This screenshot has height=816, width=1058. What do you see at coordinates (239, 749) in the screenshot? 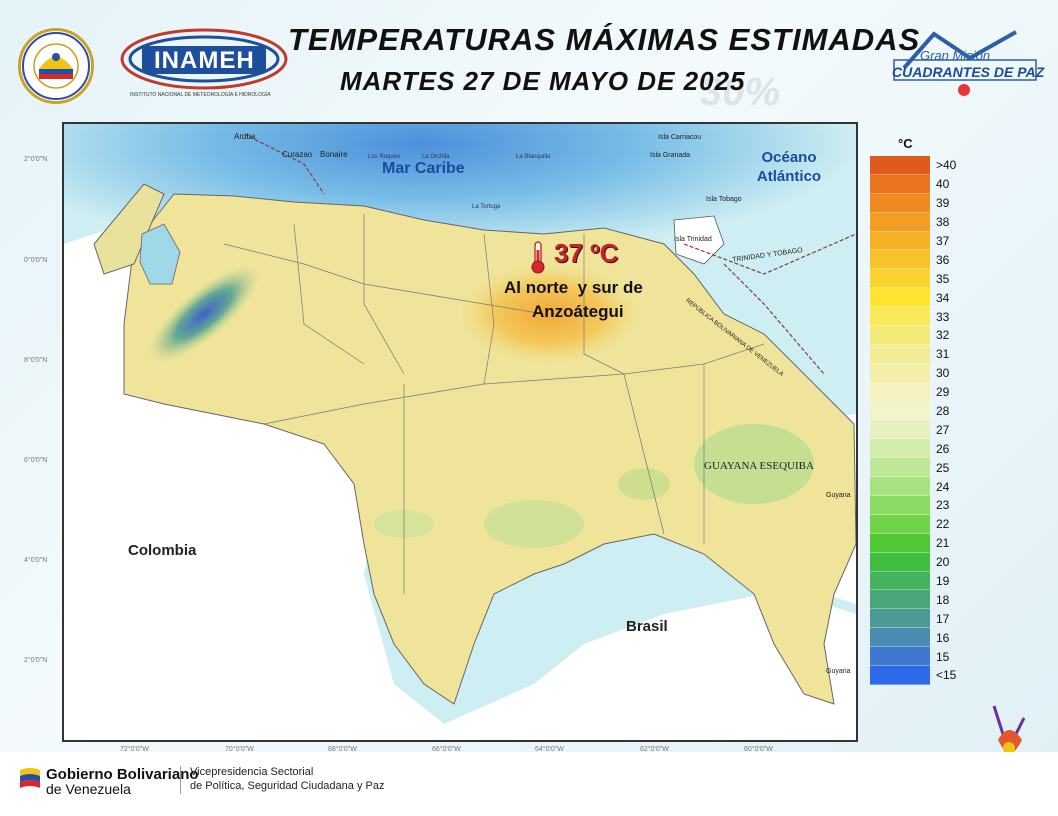
I see `lon-label: 70°0'0"W` at bounding box center [239, 749].